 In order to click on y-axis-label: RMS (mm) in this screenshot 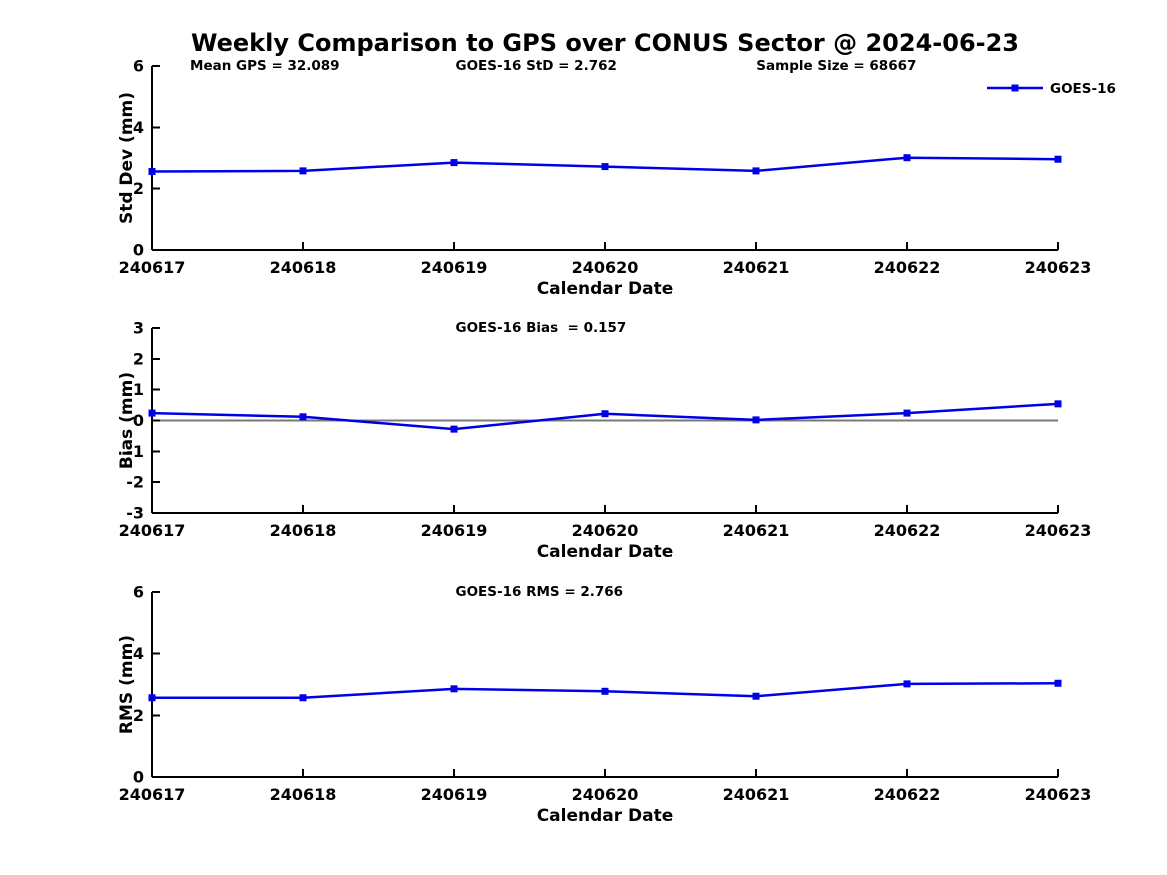, I will do `click(127, 684)`.